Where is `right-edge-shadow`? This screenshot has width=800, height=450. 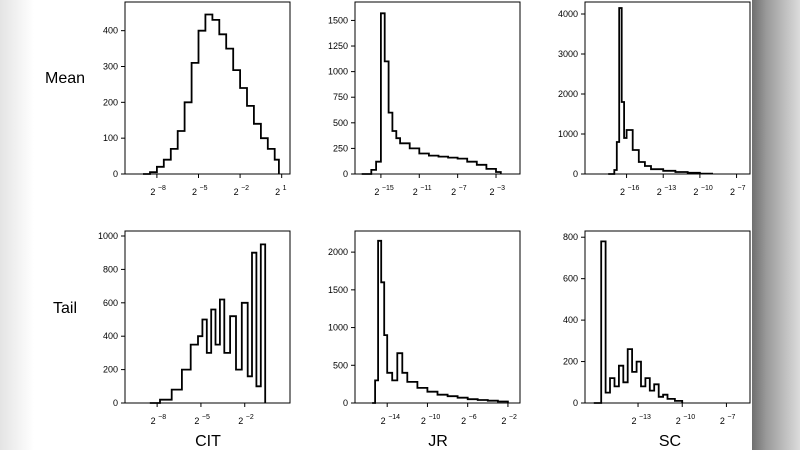
right-edge-shadow is located at coordinates (776, 225).